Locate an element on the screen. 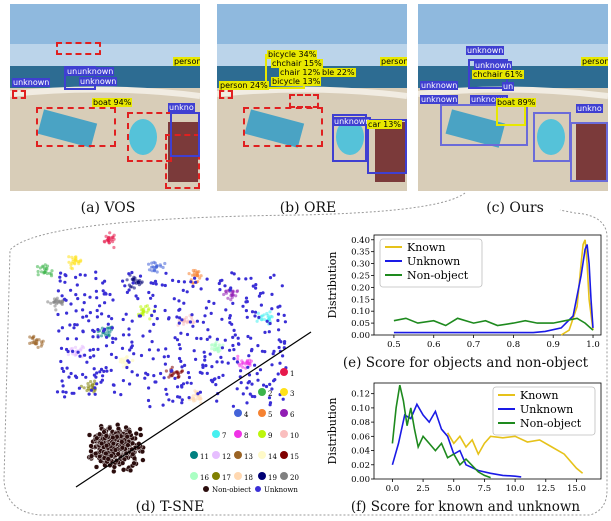 The width and height of the screenshot is (611, 521). caption-tsne: (d) T-SNE is located at coordinates (170, 507).